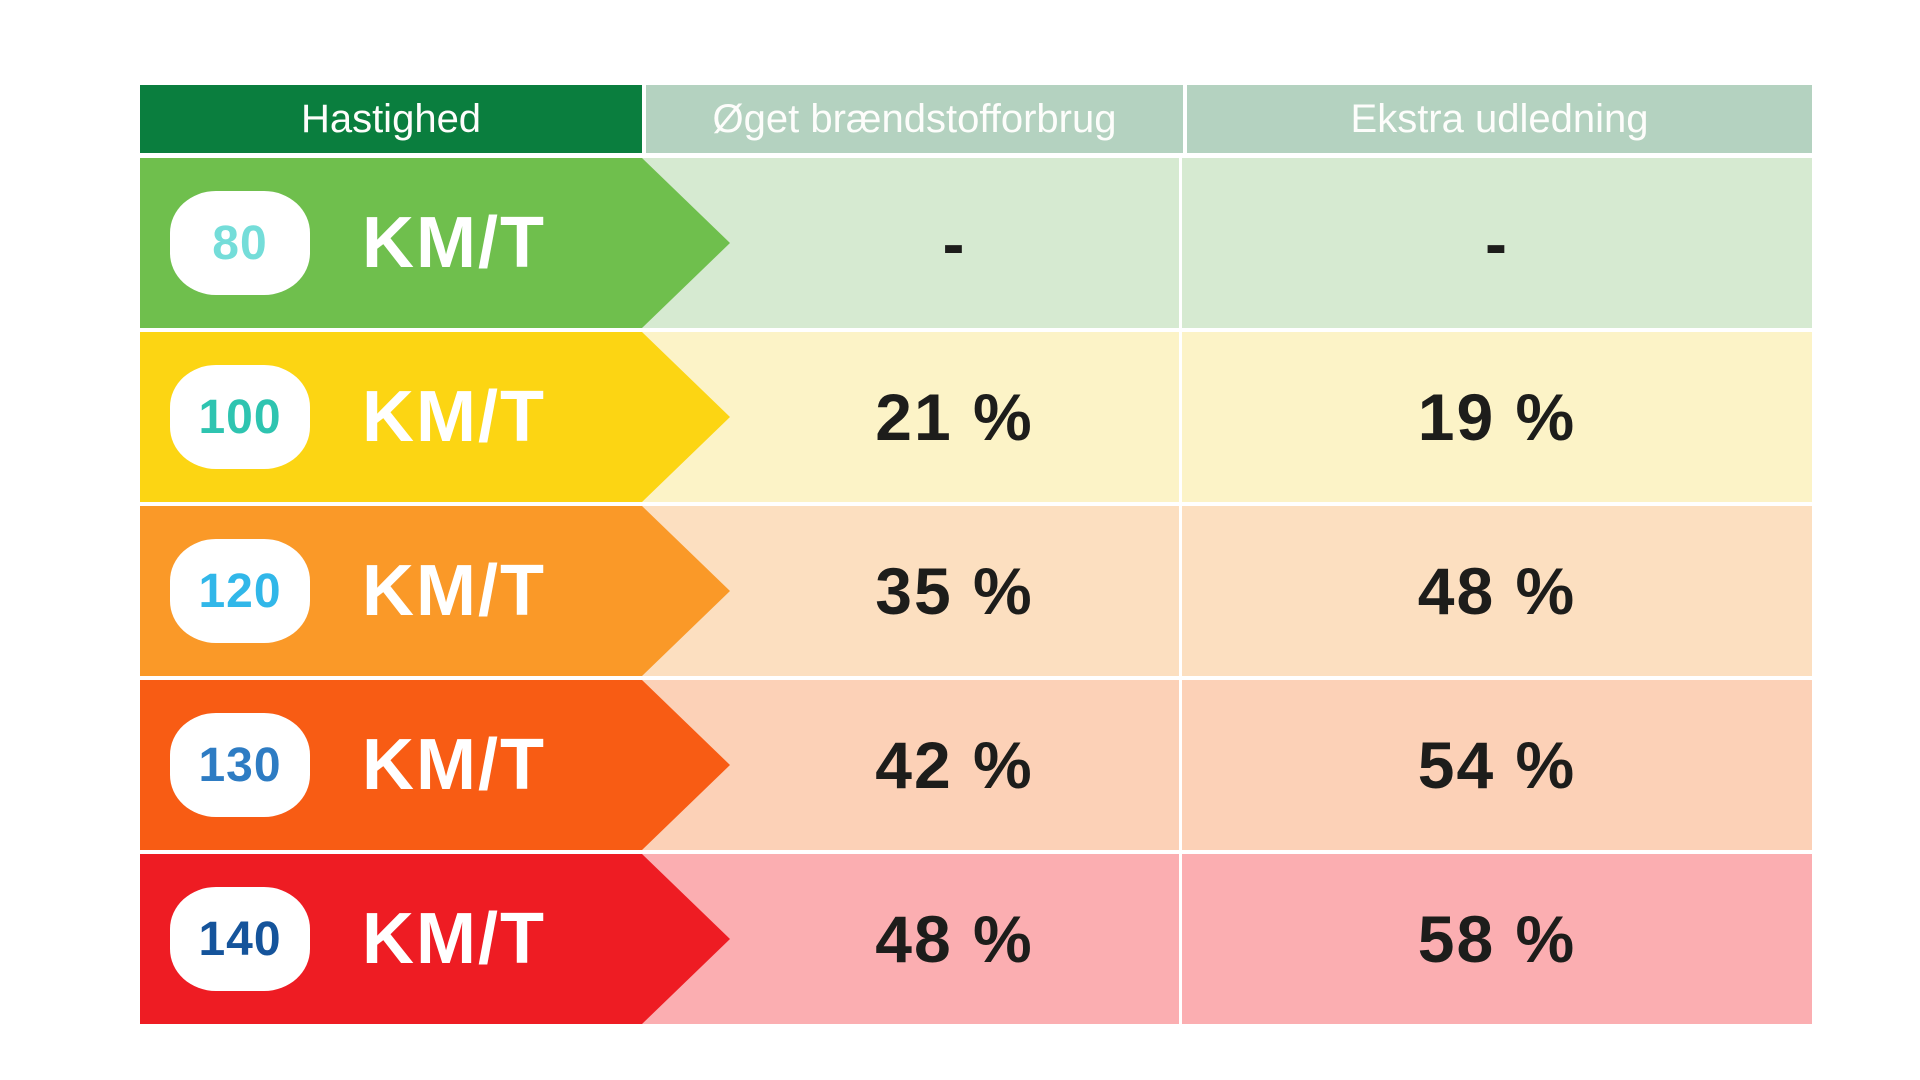 This screenshot has height=1080, width=1920. Describe the element at coordinates (954, 939) in the screenshot. I see `fuel-value: 48 %` at that location.